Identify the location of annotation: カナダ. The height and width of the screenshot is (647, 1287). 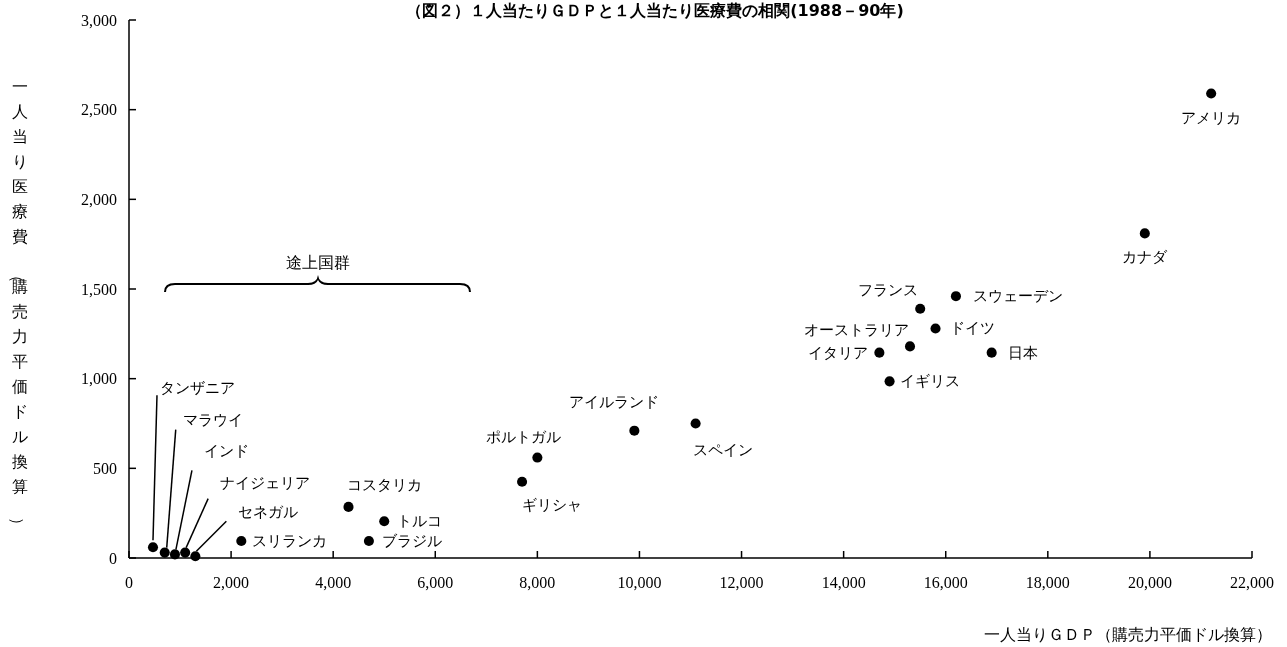
(1145, 257).